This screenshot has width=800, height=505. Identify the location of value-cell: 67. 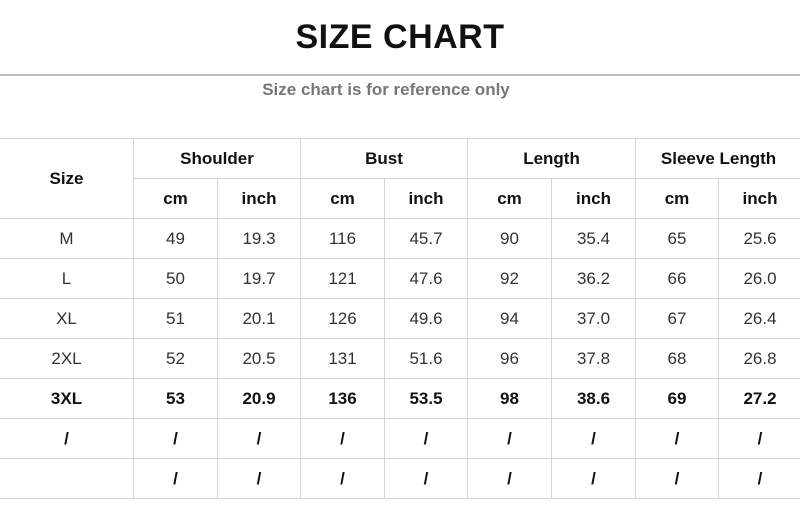
(677, 318).